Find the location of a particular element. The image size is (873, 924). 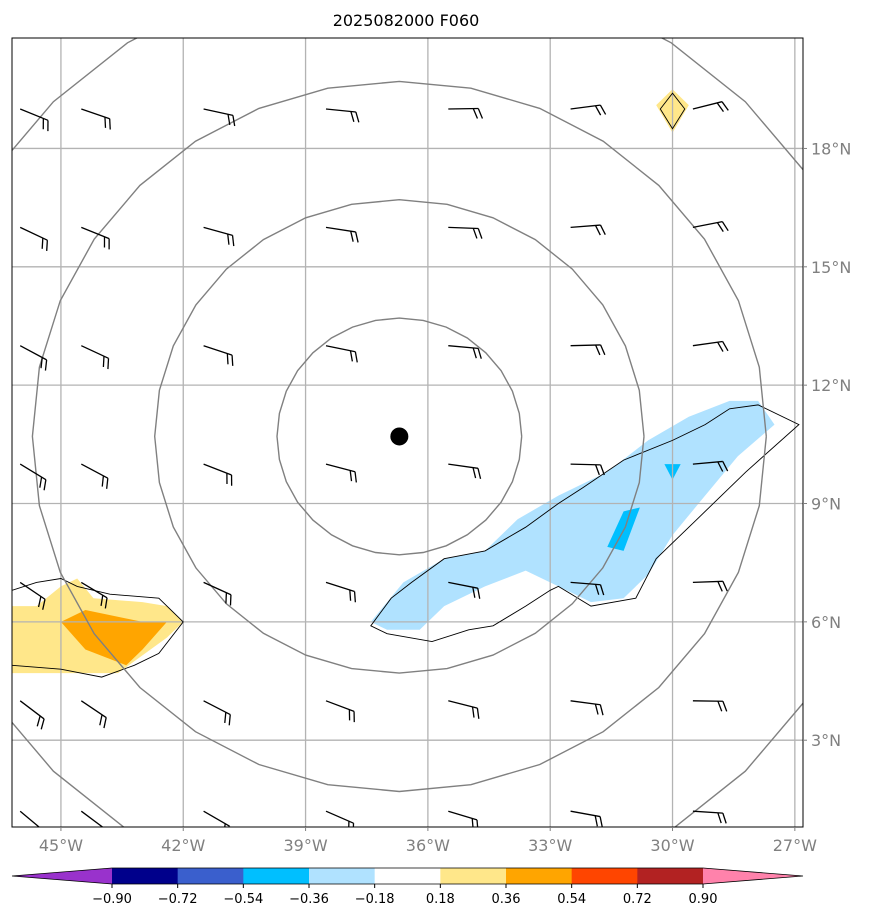

colorbar-tick-label: −0.54 is located at coordinates (243, 899).